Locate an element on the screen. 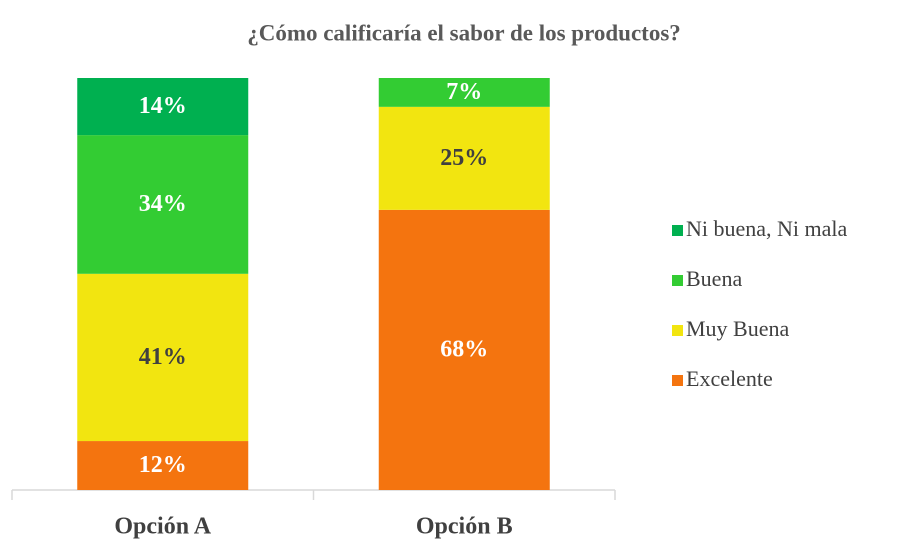  x-tick-label: Opción B is located at coordinates (464, 527).